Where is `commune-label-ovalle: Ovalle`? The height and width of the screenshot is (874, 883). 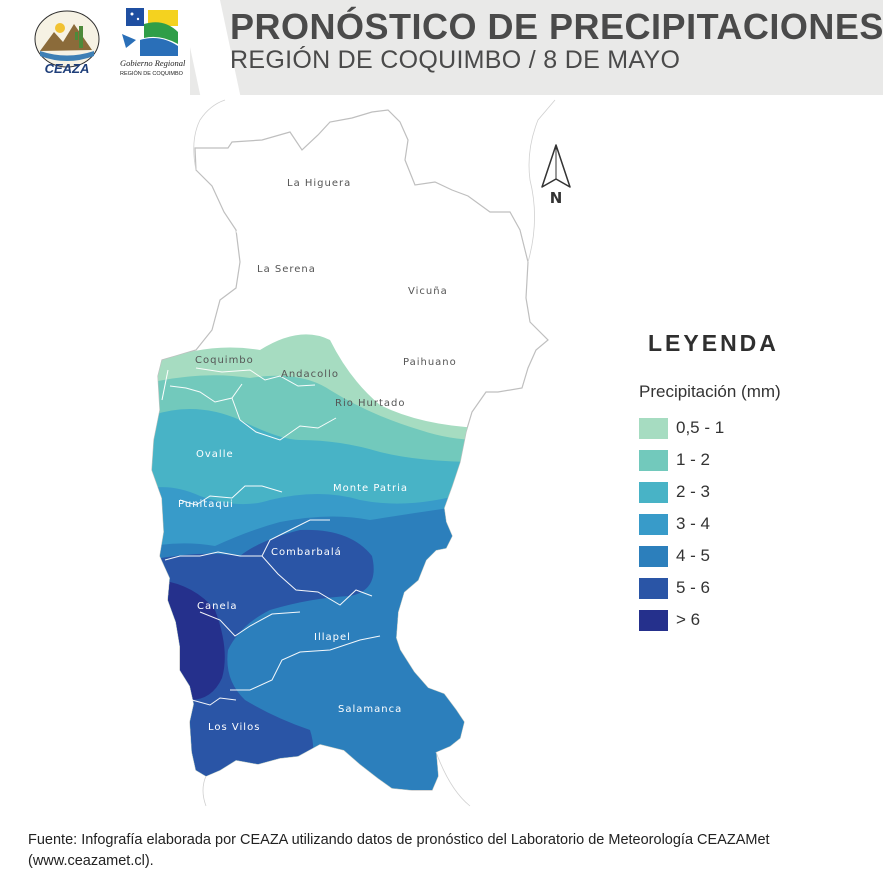 commune-label-ovalle: Ovalle is located at coordinates (215, 454).